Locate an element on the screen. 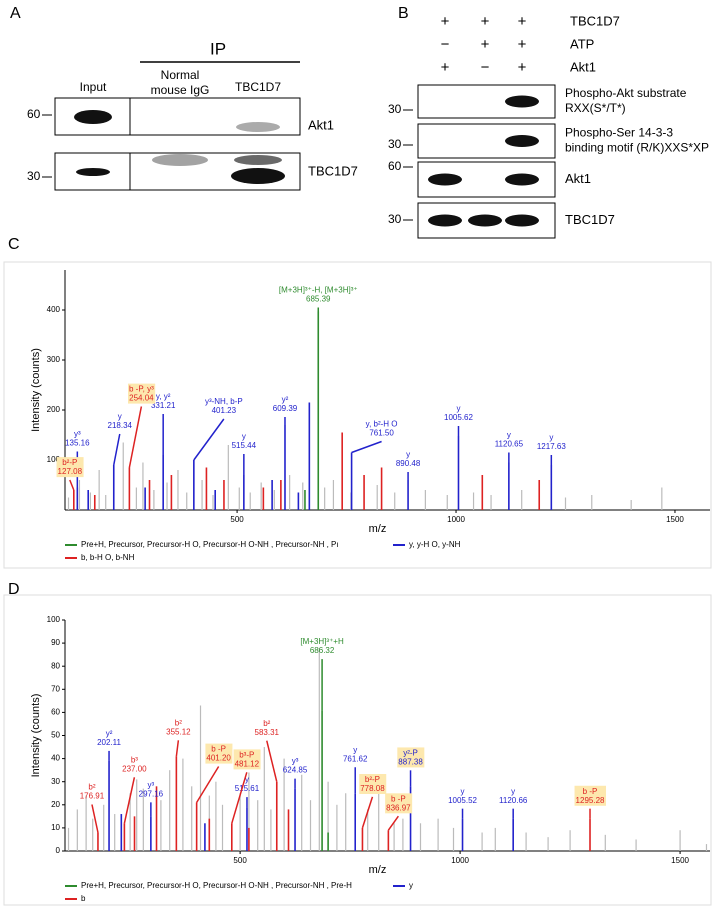  mz-label: 218.34 is located at coordinates (120, 425).